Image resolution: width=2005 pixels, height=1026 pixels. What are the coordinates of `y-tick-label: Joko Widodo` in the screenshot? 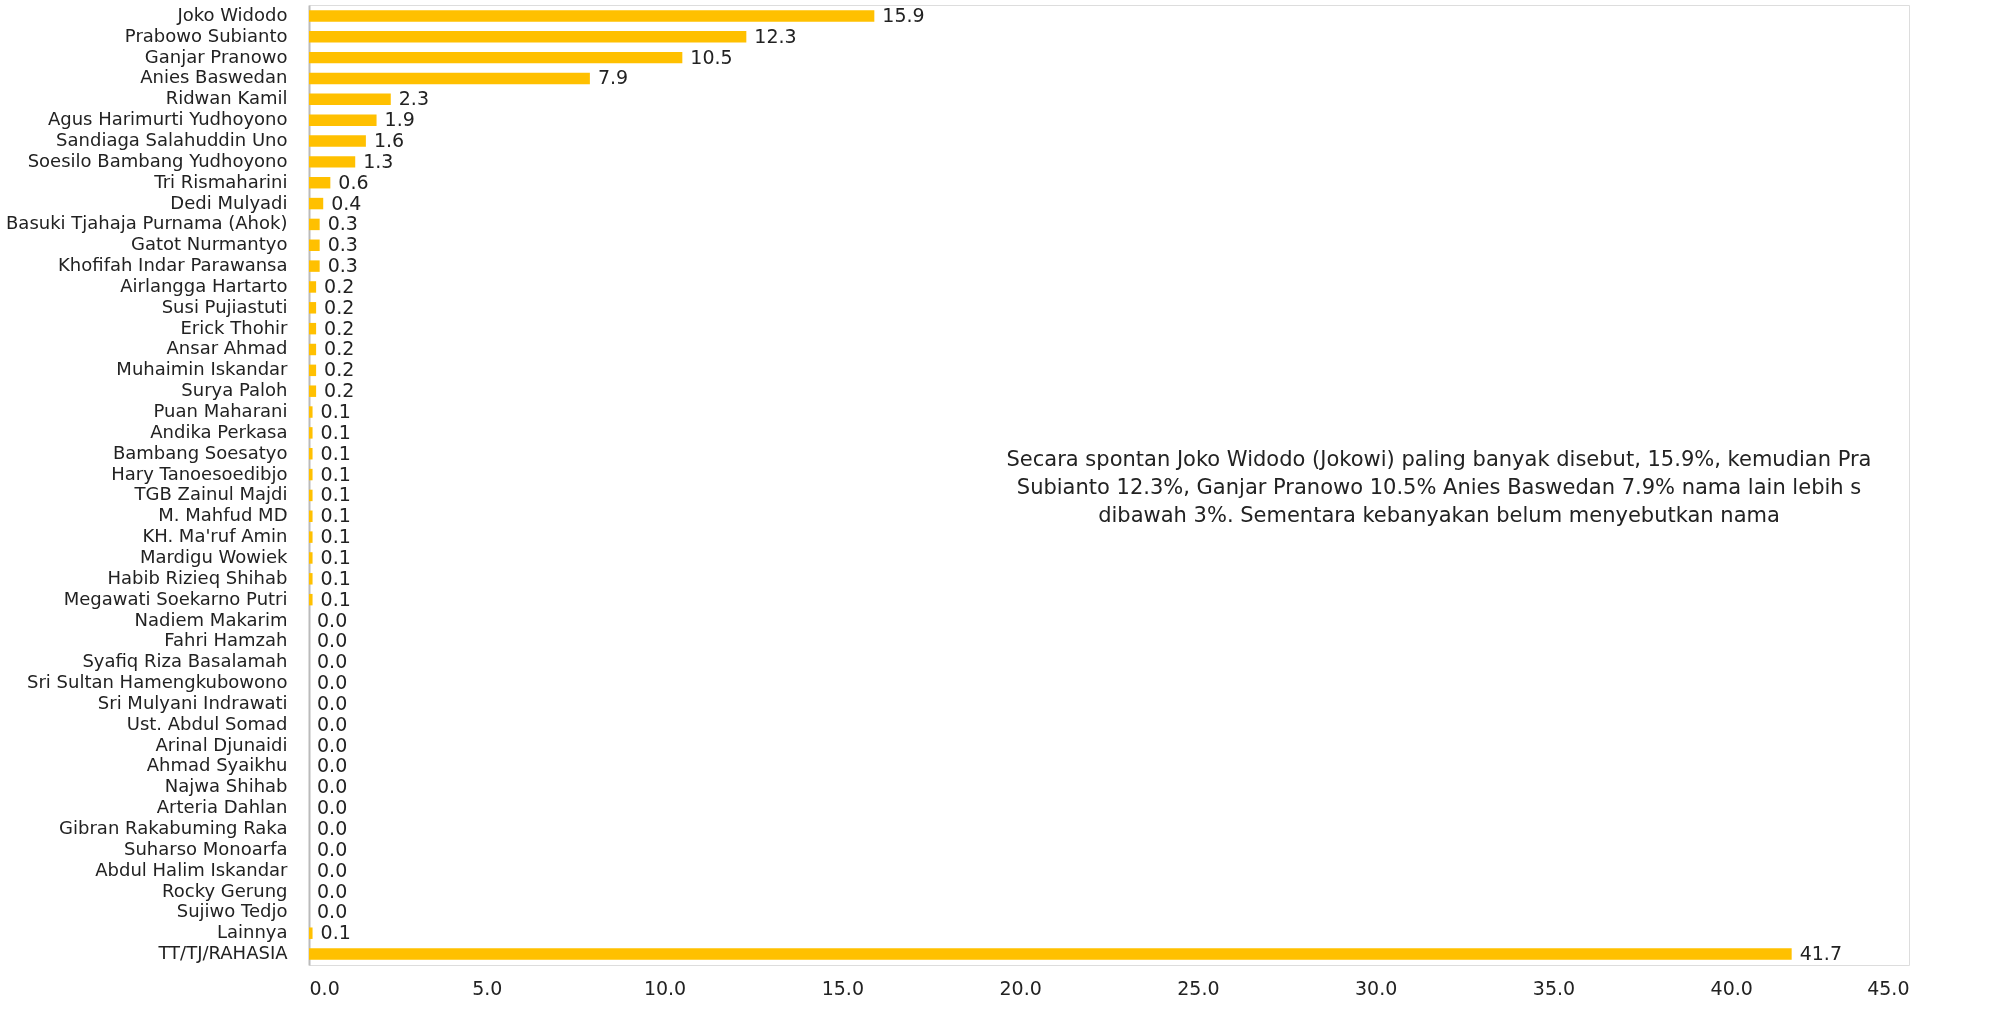 It's located at (232, 14).